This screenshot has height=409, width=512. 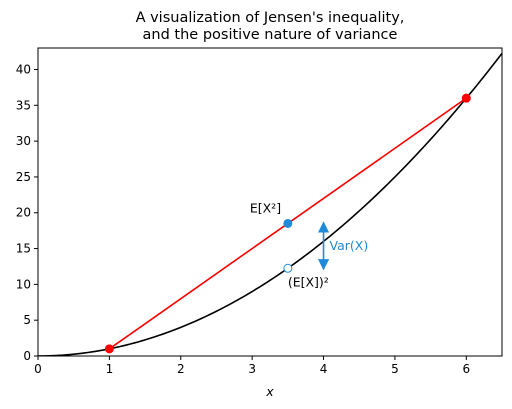 What do you see at coordinates (395, 369) in the screenshot?
I see `x-tick-label: 5` at bounding box center [395, 369].